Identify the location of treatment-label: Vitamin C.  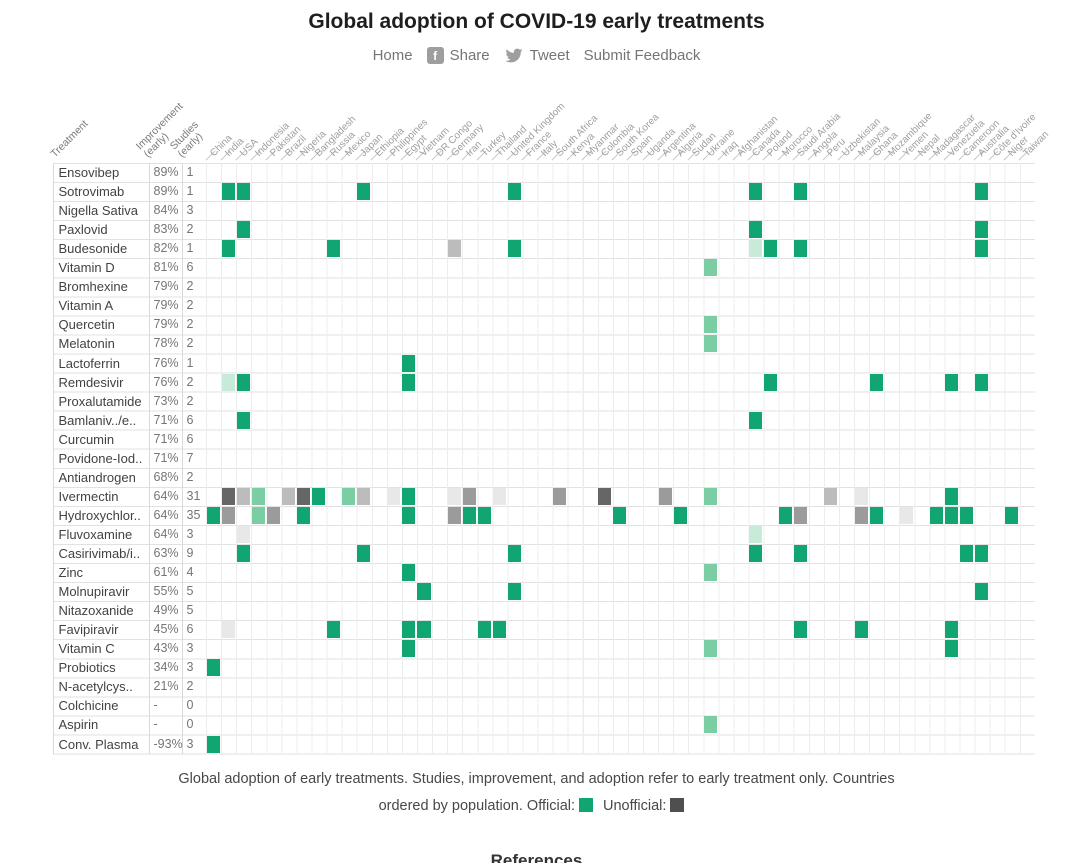
(86, 649).